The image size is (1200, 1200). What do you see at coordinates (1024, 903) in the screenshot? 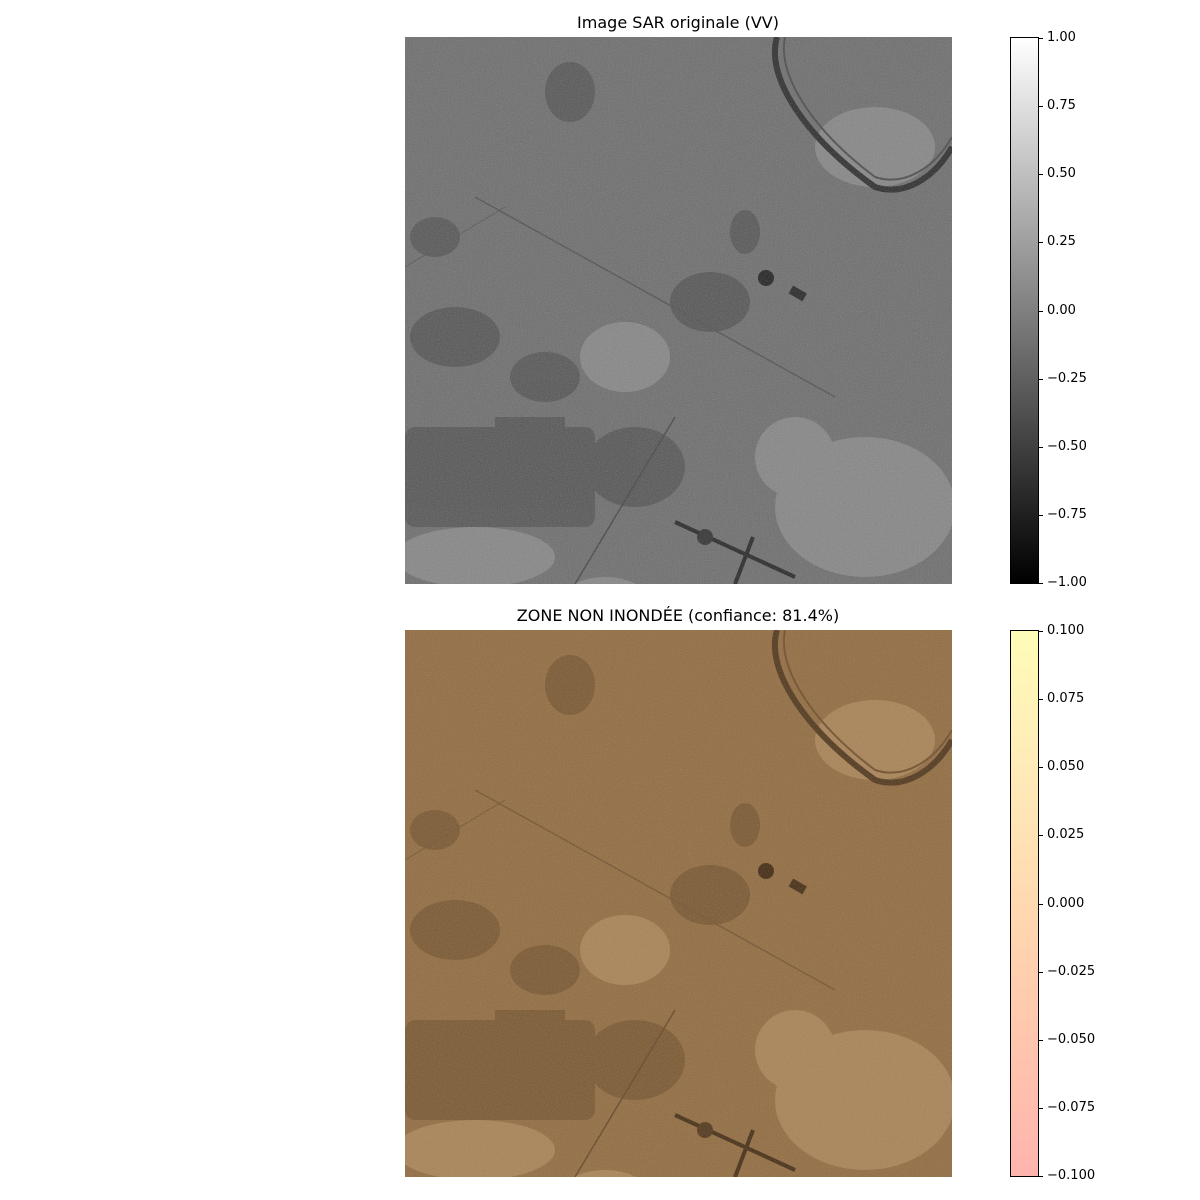
I see `flood-colorbar` at bounding box center [1024, 903].